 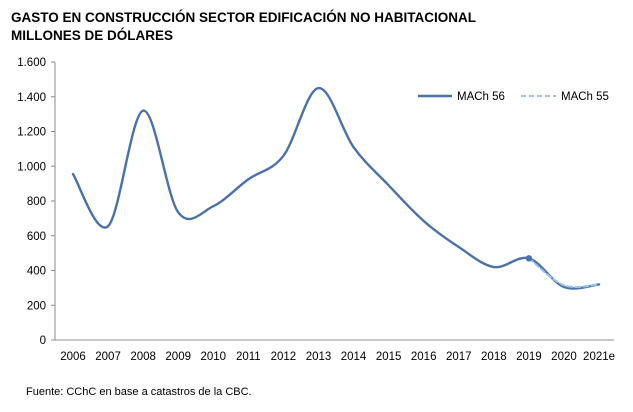 I want to click on x-tick-label: 2013, so click(x=319, y=357).